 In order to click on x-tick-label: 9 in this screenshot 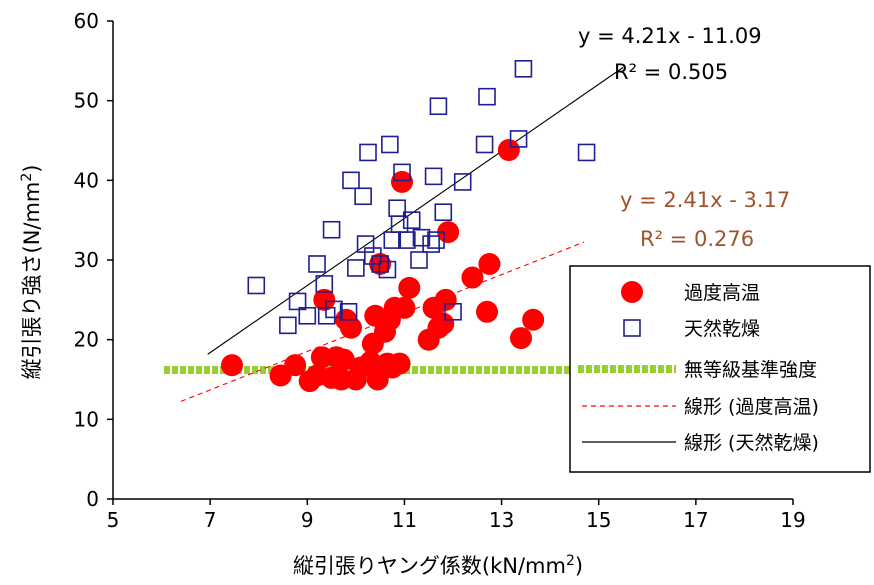, I will do `click(307, 520)`.